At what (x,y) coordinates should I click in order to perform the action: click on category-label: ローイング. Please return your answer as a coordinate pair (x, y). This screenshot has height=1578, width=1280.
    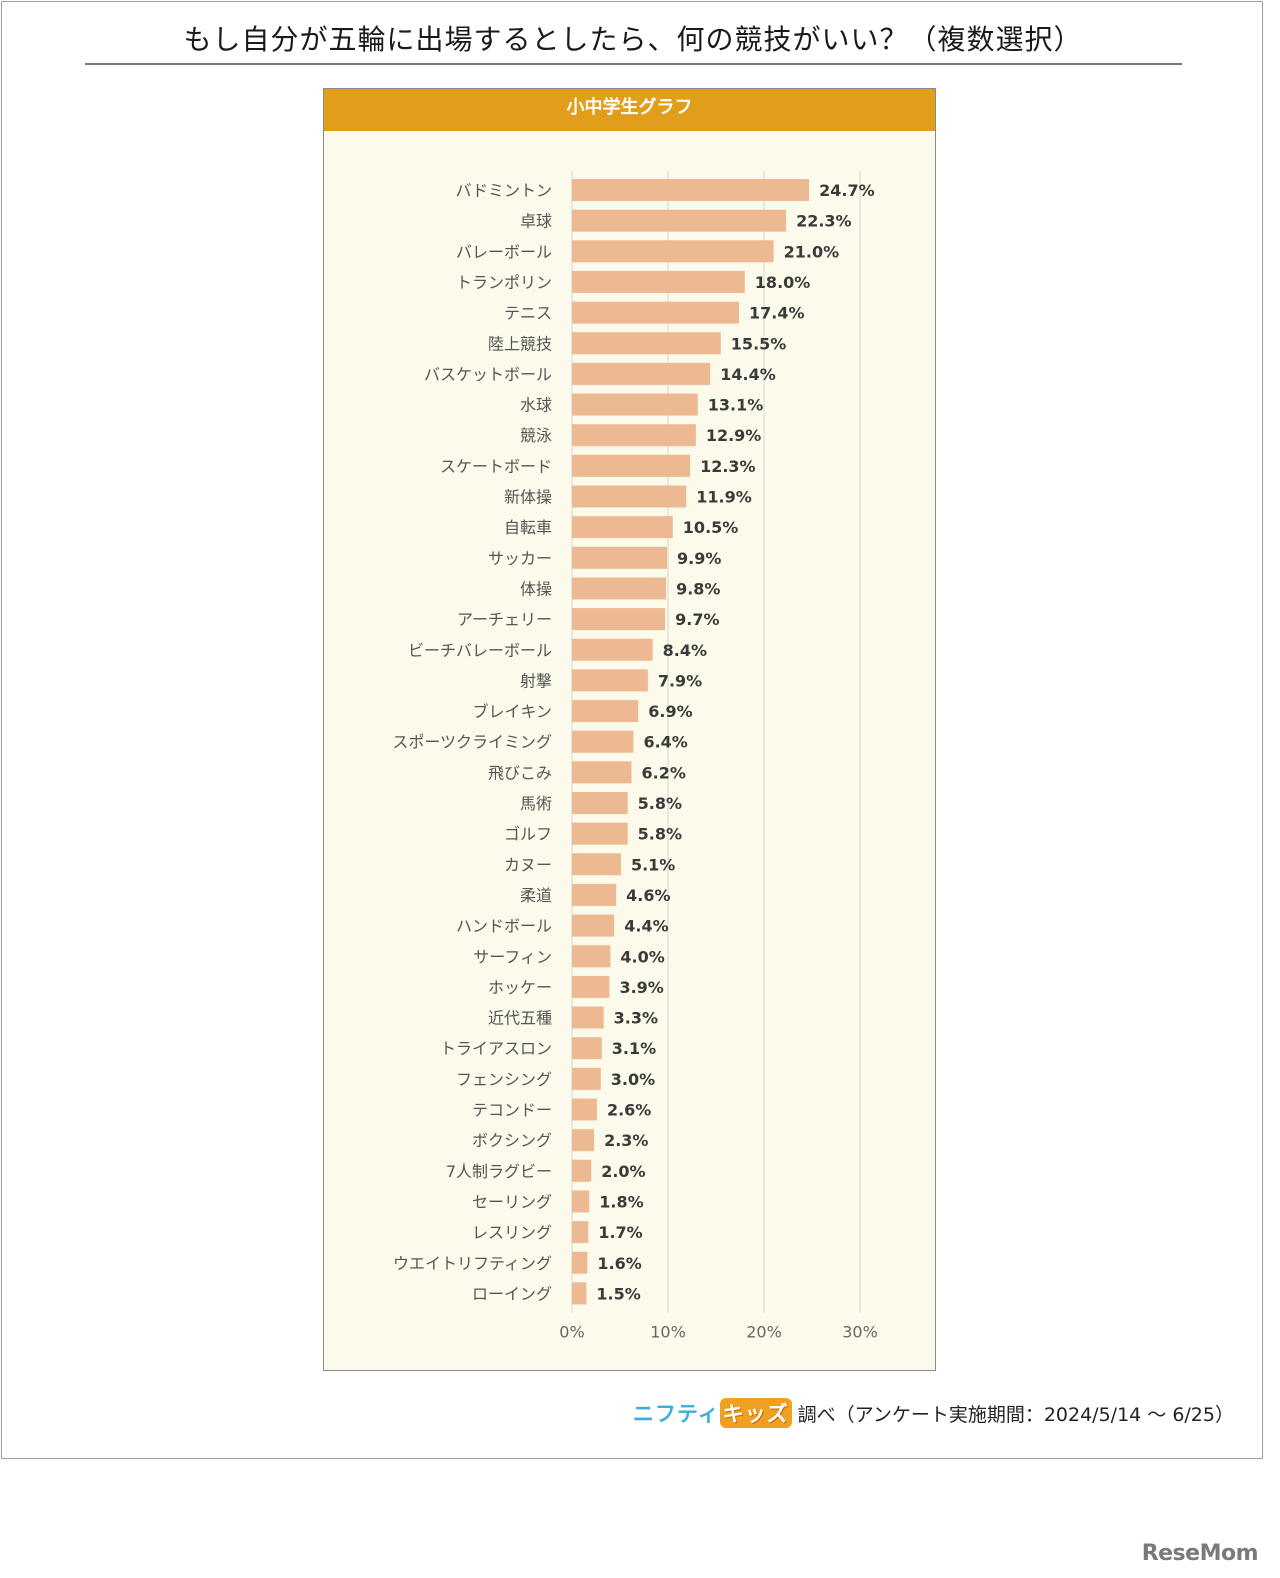
    Looking at the image, I should click on (512, 1293).